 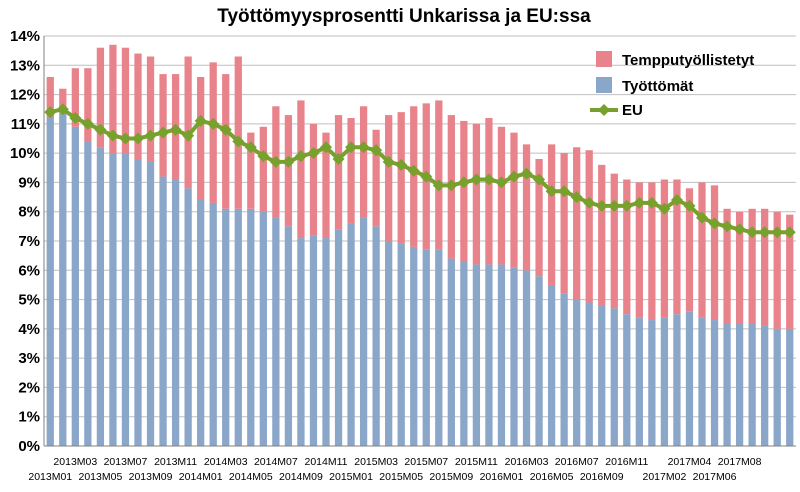 I want to click on y-tick-label: 5%, so click(x=29, y=300).